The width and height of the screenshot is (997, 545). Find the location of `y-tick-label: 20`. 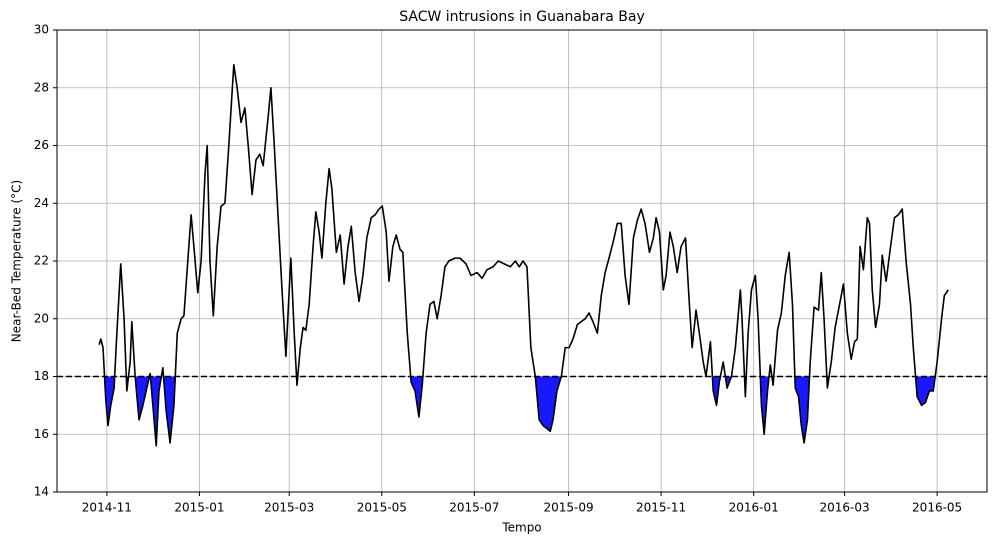

y-tick-label: 20 is located at coordinates (41, 318).